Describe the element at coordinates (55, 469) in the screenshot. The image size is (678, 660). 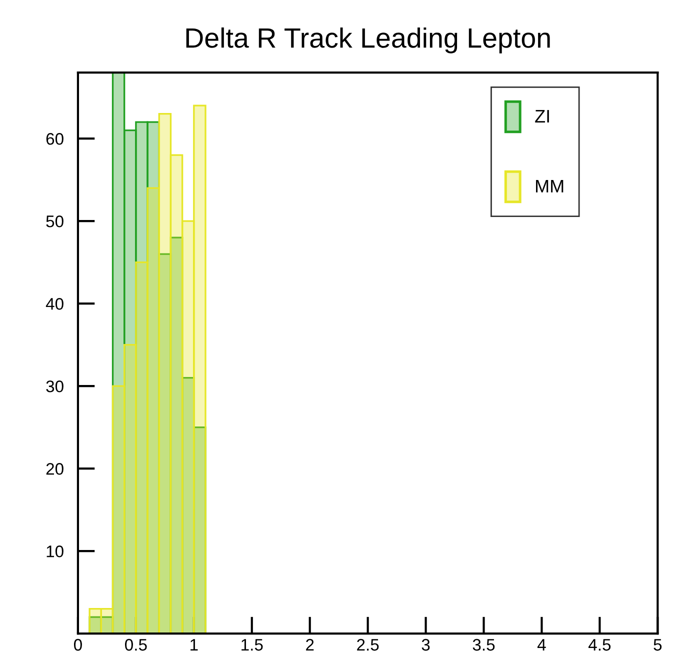
I see `y-tick-label: 20` at that location.